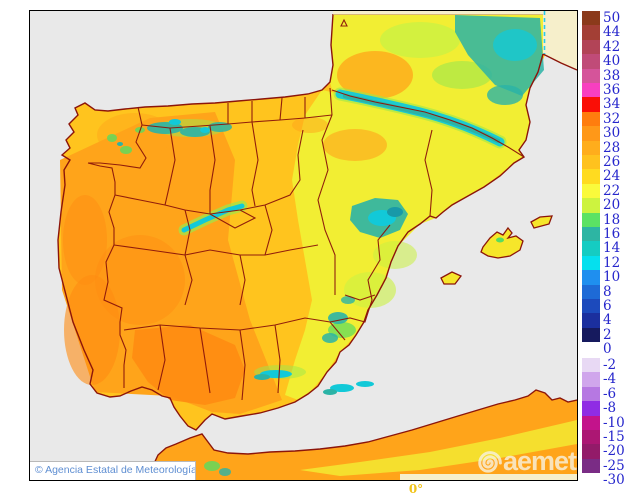 Image resolution: width=630 pixels, height=500 pixels. I want to click on legend-tick-label: 32, so click(612, 118).